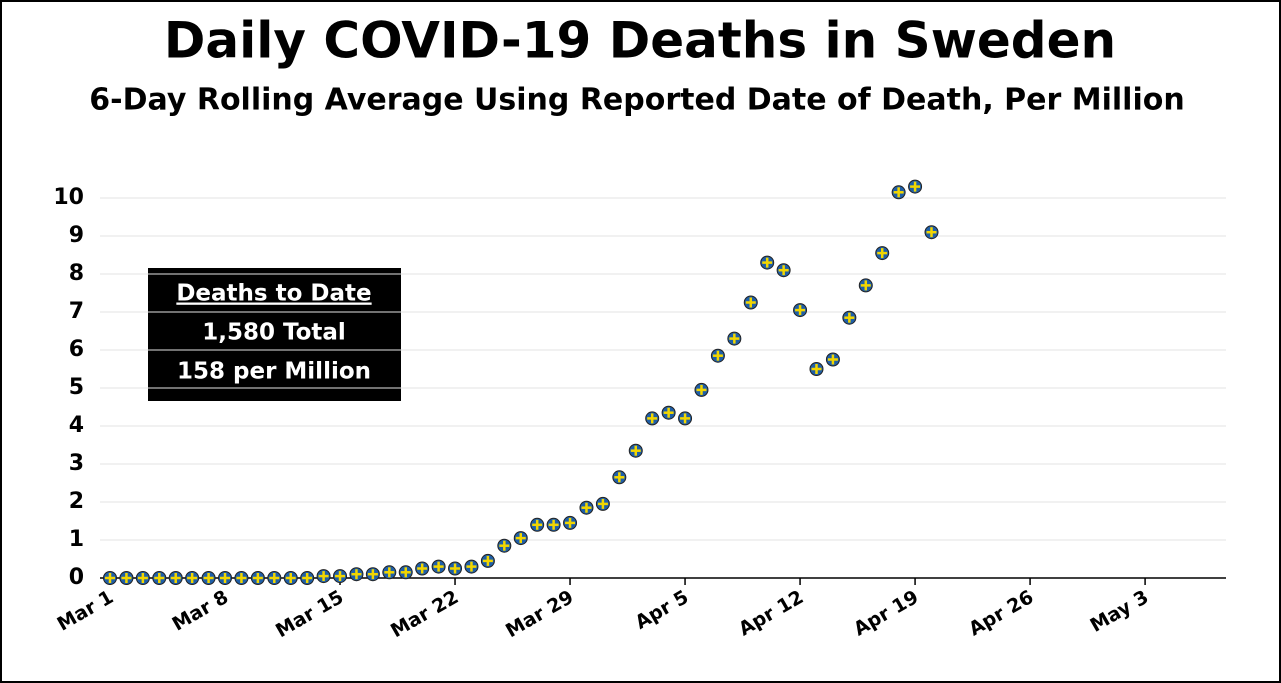  Describe the element at coordinates (273, 294) in the screenshot. I see `annotation-heading: Deaths to Date` at that location.